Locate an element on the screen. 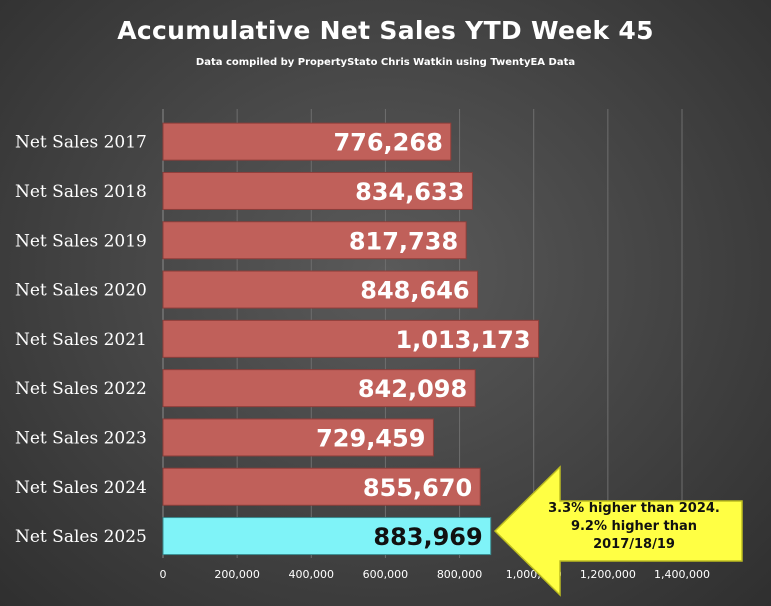 The width and height of the screenshot is (771, 606). data-label: 776,268 is located at coordinates (387, 143).